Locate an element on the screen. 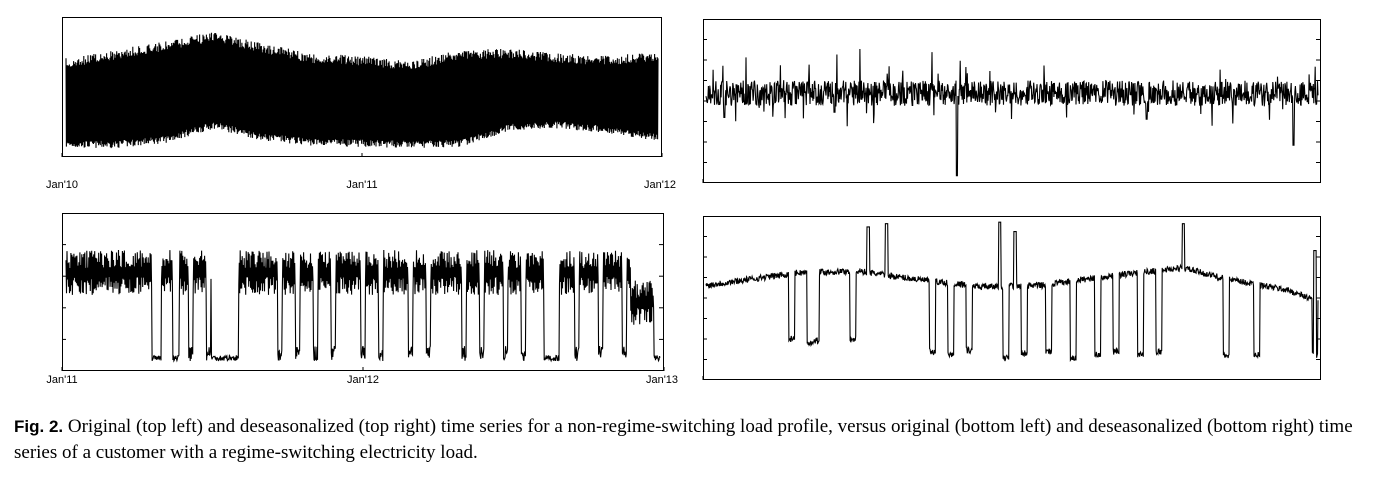  x-tick-label-1: Jan'10 is located at coordinates (62, 185).